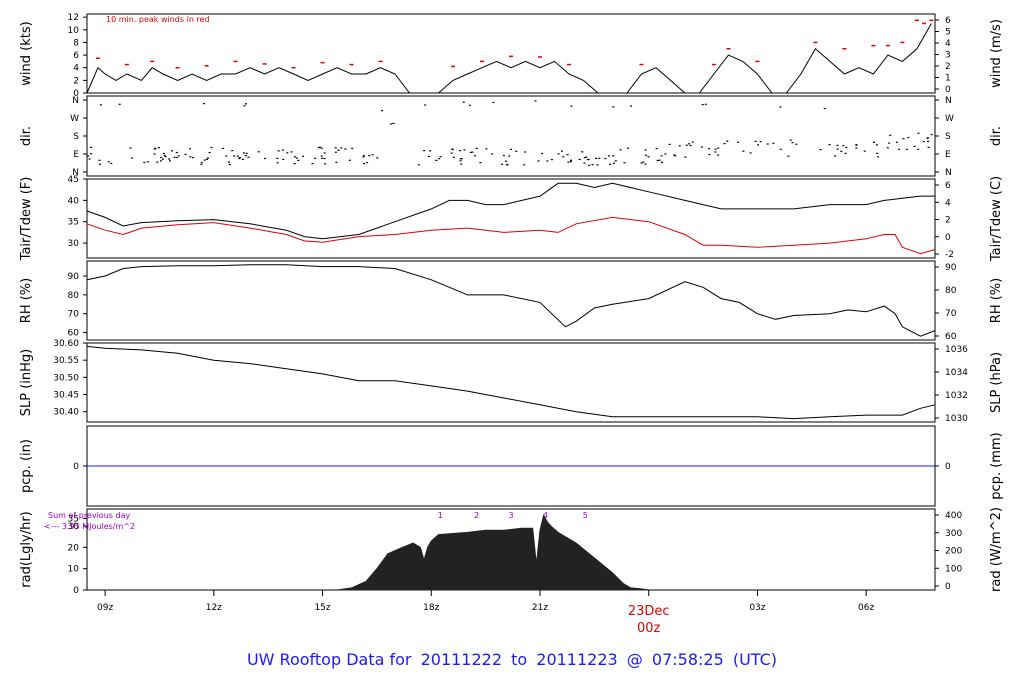 This screenshot has height=700, width=1024. What do you see at coordinates (74, 296) in the screenshot?
I see `ytick-label-left-RH: 80` at bounding box center [74, 296].